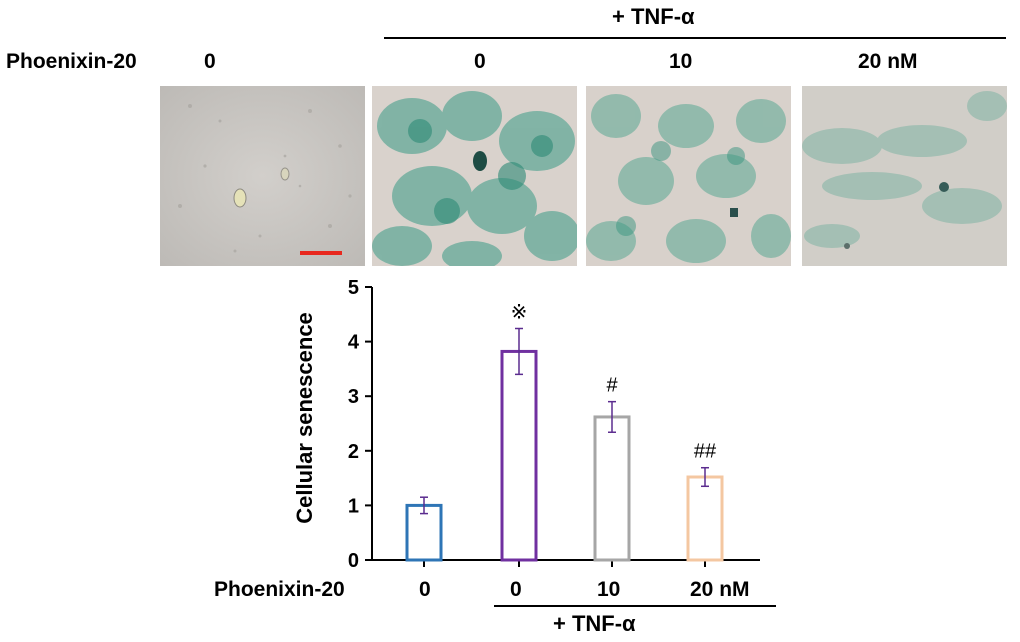  Describe the element at coordinates (720, 589) in the screenshot. I see `bottom-dose-20: 20 nM` at that location.